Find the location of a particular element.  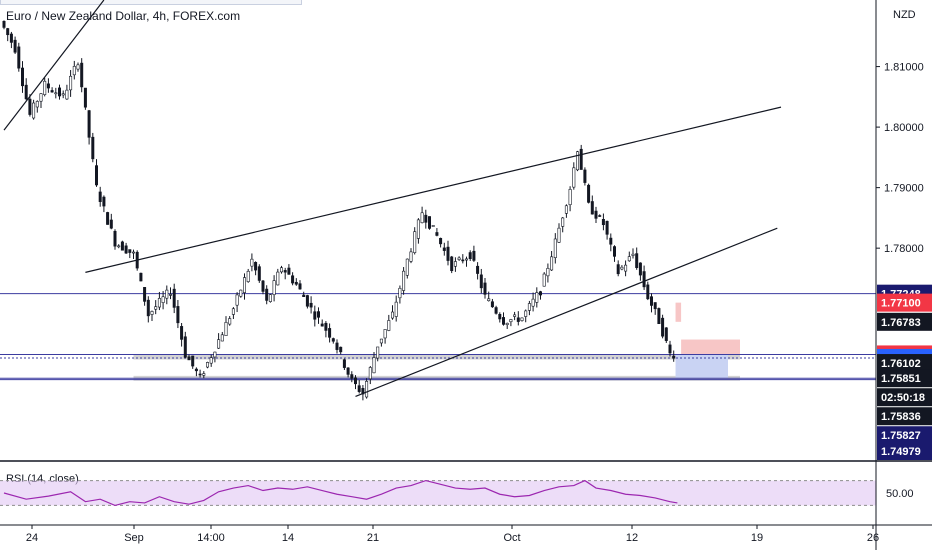

x-tick-label: 26 is located at coordinates (873, 538).